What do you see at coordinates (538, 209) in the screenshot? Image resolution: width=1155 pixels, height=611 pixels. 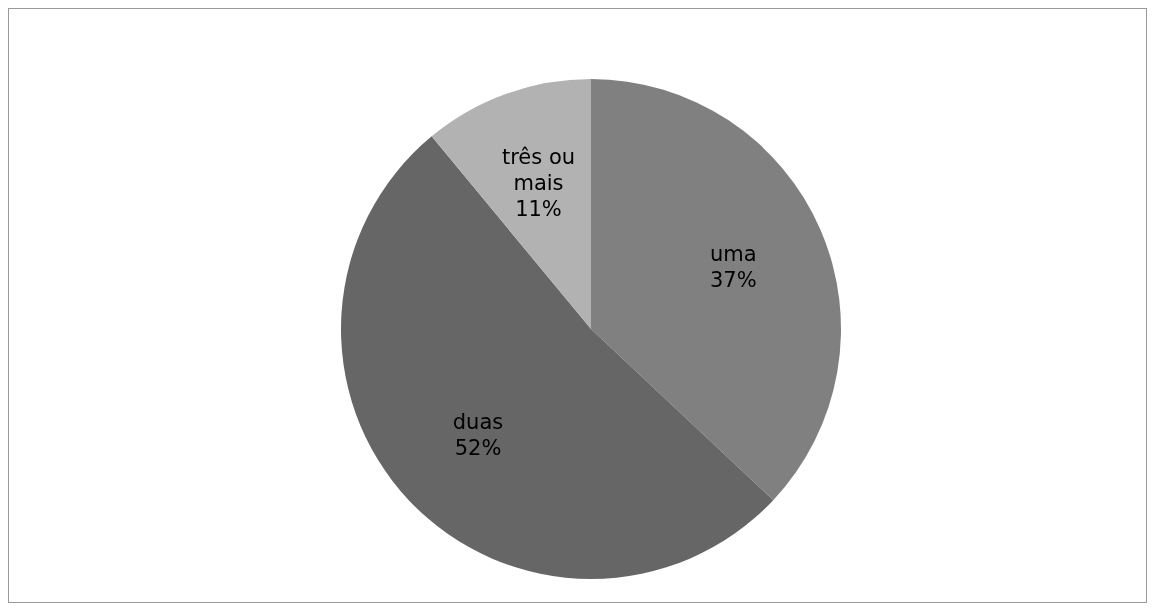 I see `data-label: 11%` at bounding box center [538, 209].